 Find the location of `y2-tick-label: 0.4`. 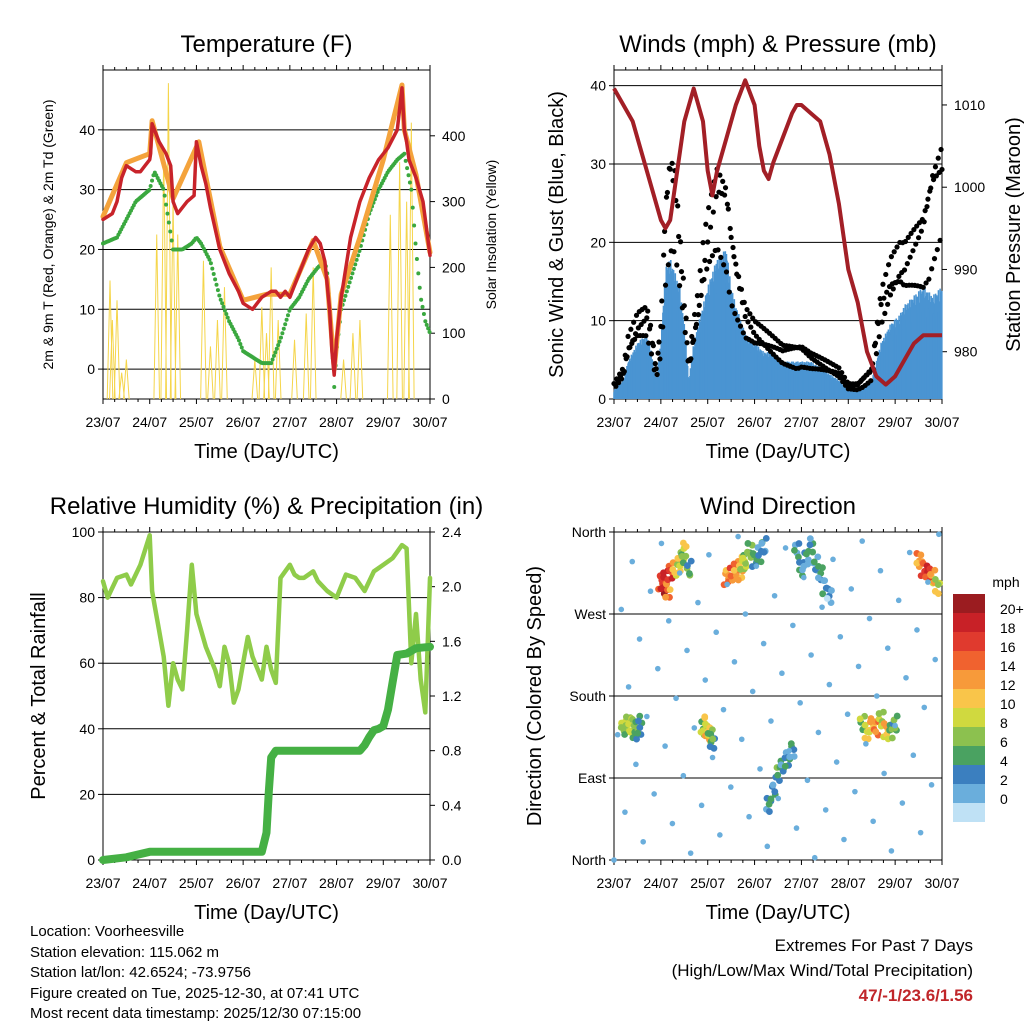

y2-tick-label: 0.4 is located at coordinates (452, 805).